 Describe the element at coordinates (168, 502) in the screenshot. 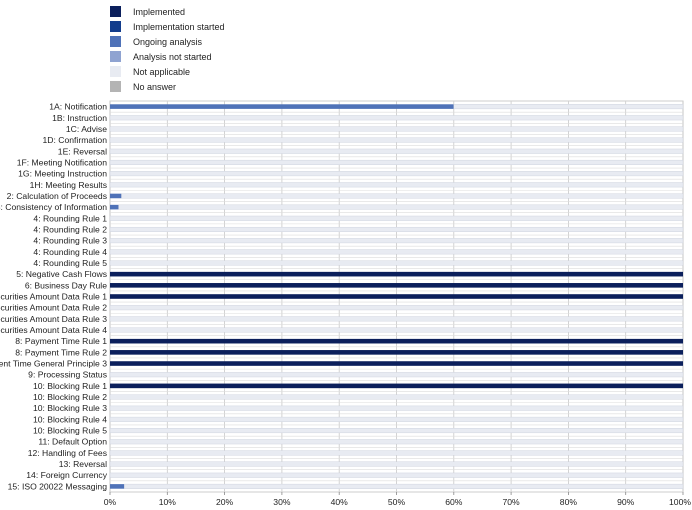

I see `x-tick-label: 10%` at that location.